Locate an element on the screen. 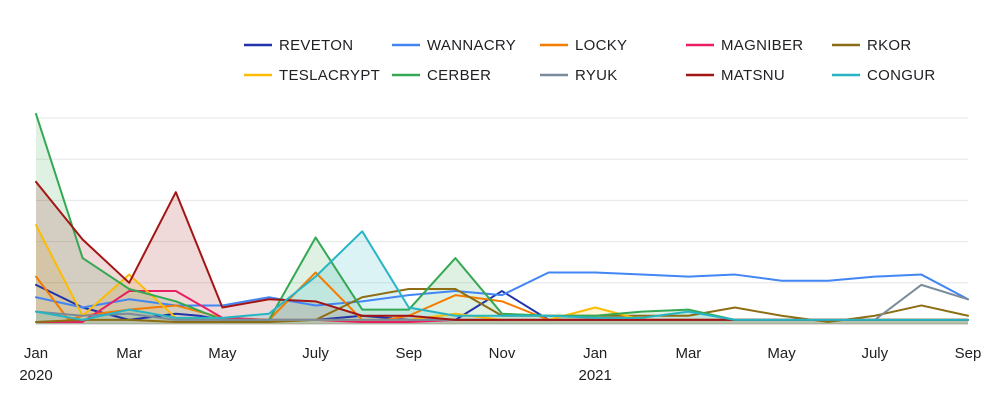 The width and height of the screenshot is (1000, 412). legend-label: RYUK is located at coordinates (596, 75).